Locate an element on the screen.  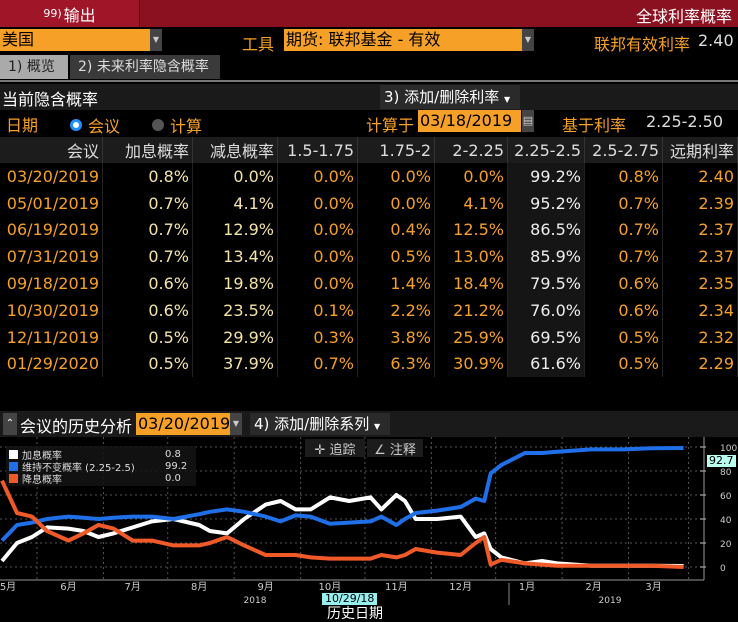
table-cell: 0.1% is located at coordinates (318, 310).